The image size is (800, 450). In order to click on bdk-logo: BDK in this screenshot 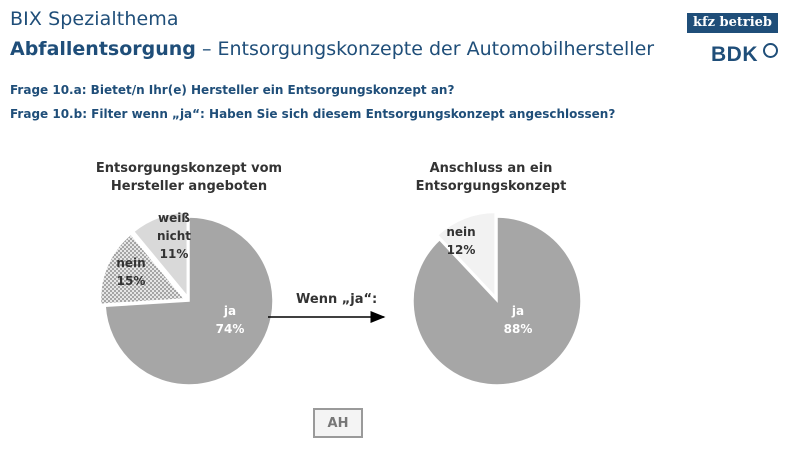, I will do `click(734, 54)`.